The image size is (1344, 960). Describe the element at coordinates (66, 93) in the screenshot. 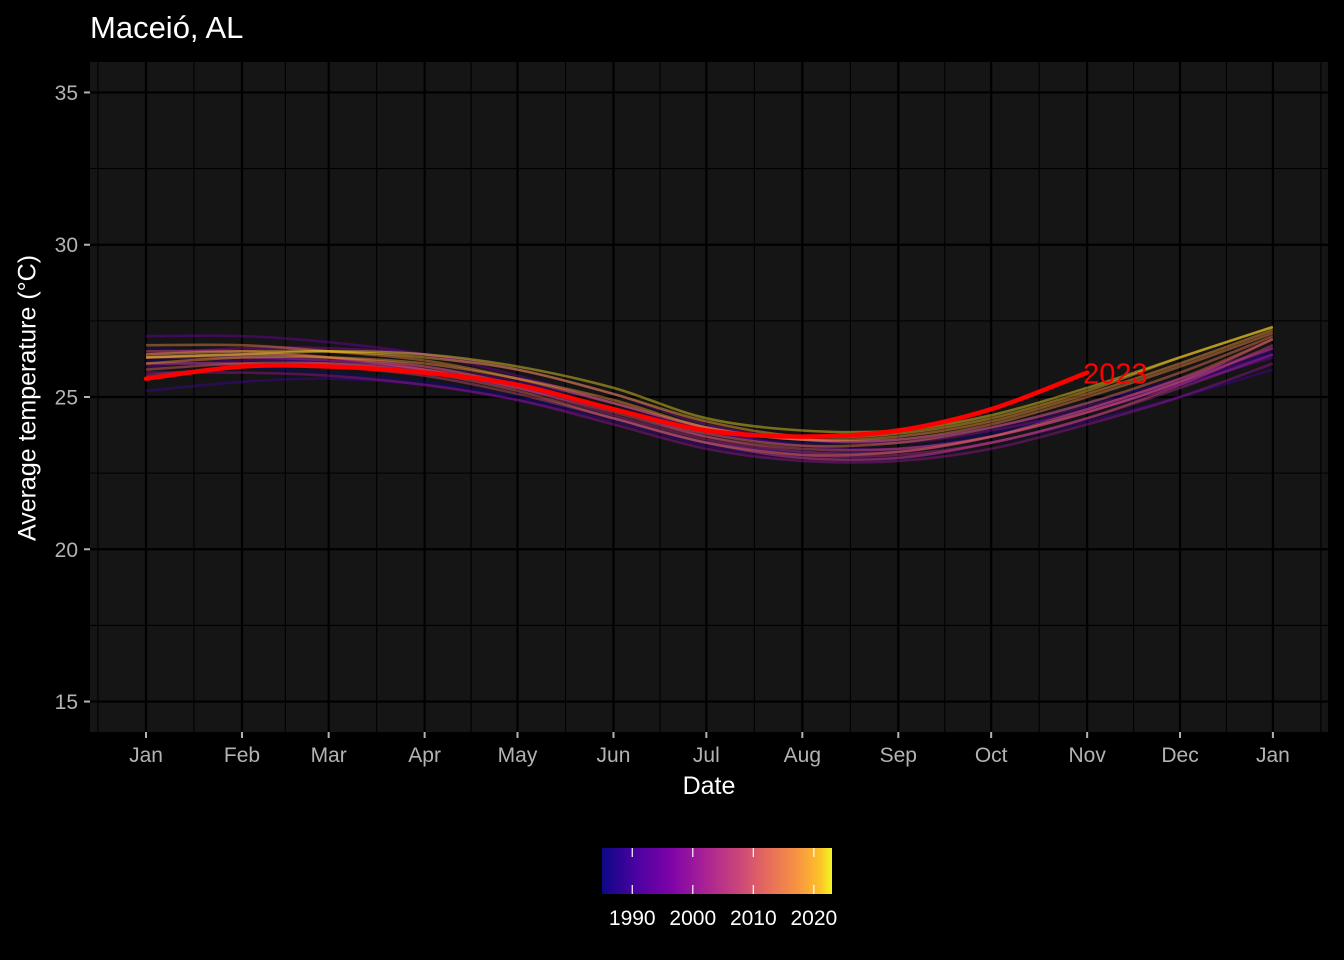

I see `y-tick-label: 35` at that location.